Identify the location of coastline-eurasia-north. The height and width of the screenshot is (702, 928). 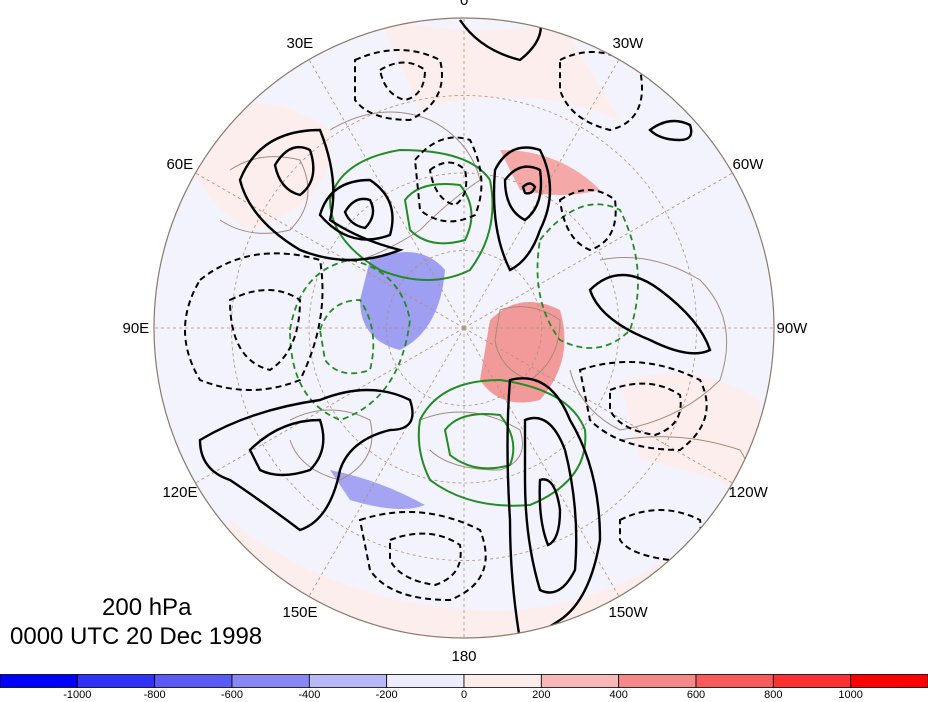
(405, 186).